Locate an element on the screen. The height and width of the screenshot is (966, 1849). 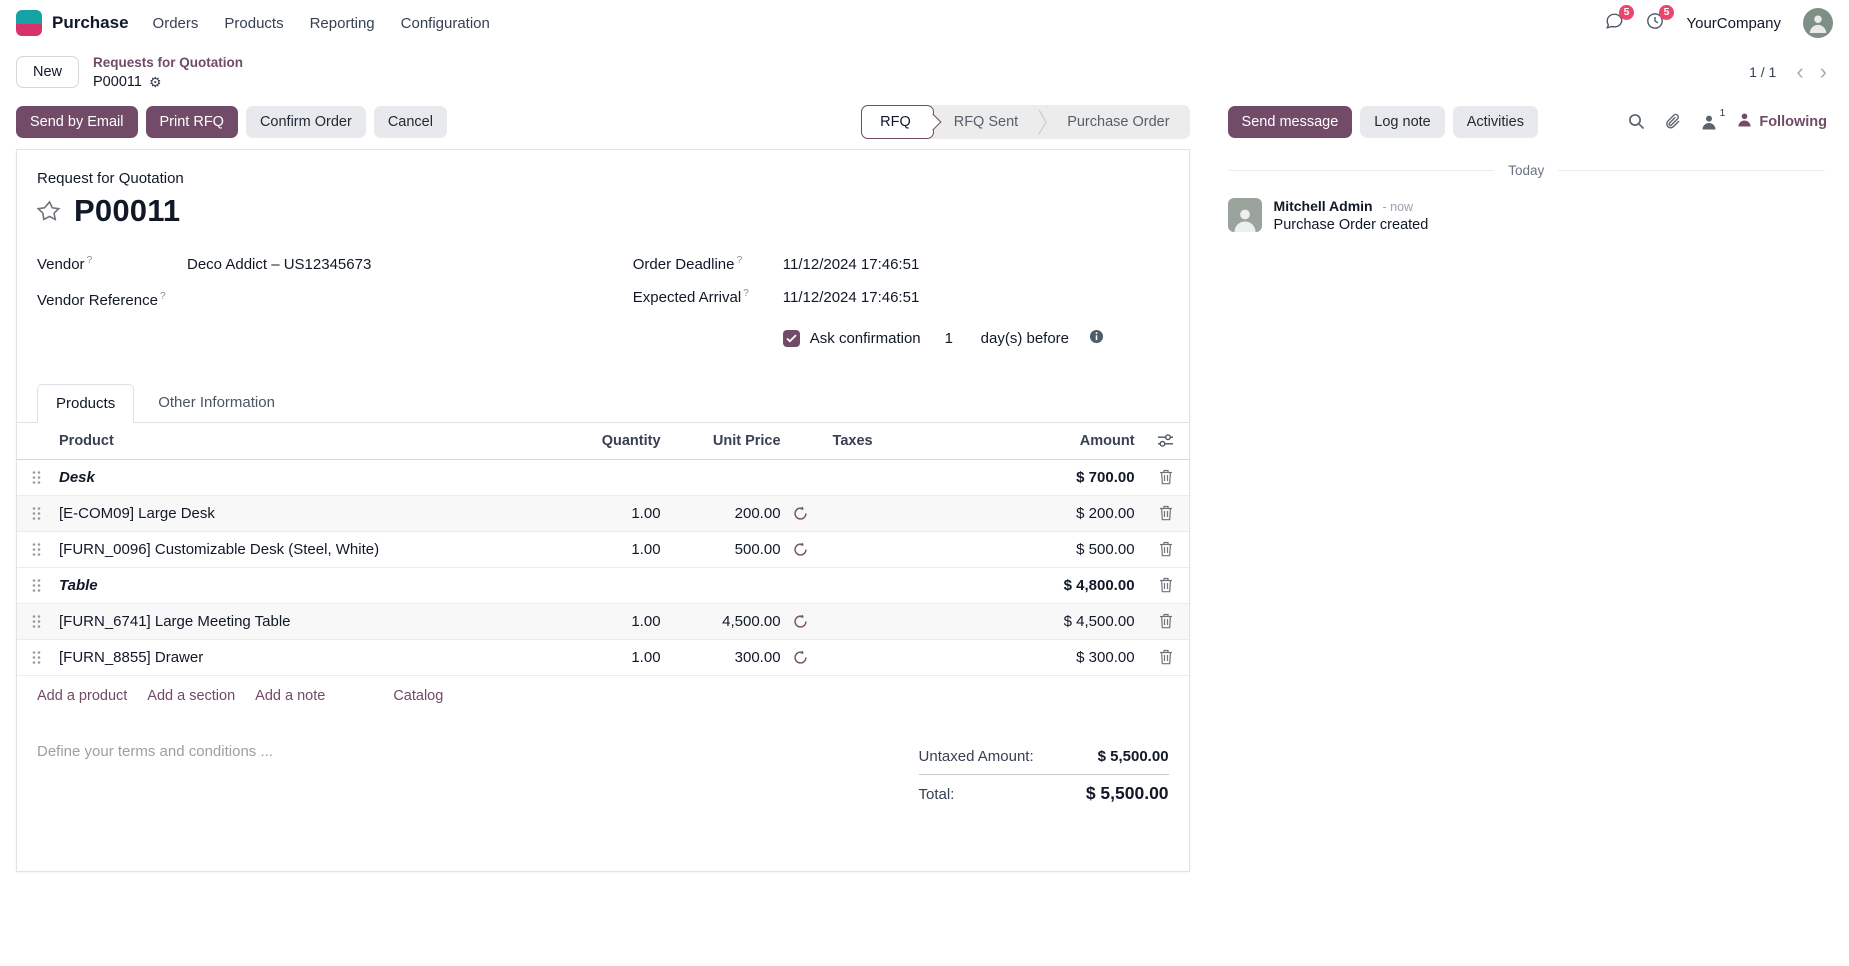
section-name: Table is located at coordinates (78, 585).